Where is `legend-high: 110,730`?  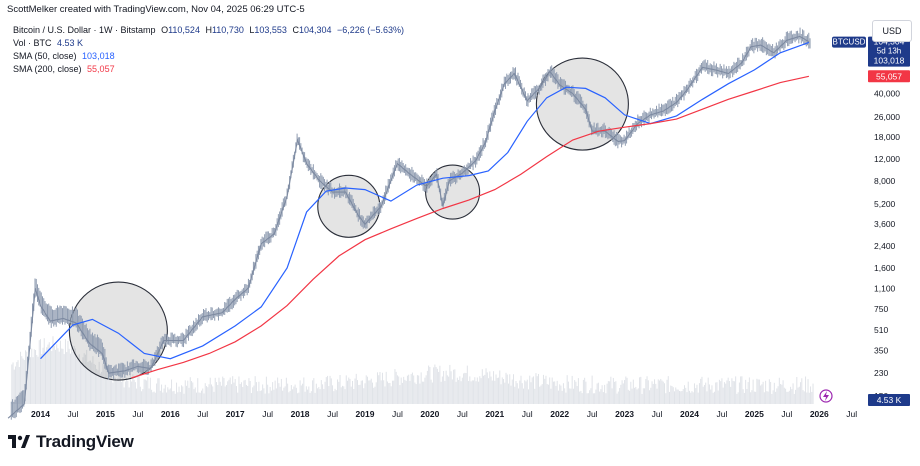
legend-high: 110,730 is located at coordinates (227, 30).